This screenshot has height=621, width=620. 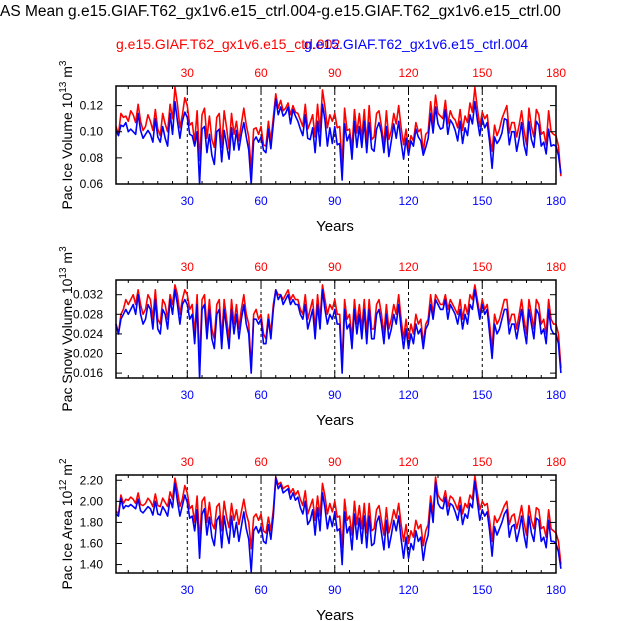 I want to click on y-axis-label: Pac Ice Volume 1013 m3, so click(x=66, y=134).